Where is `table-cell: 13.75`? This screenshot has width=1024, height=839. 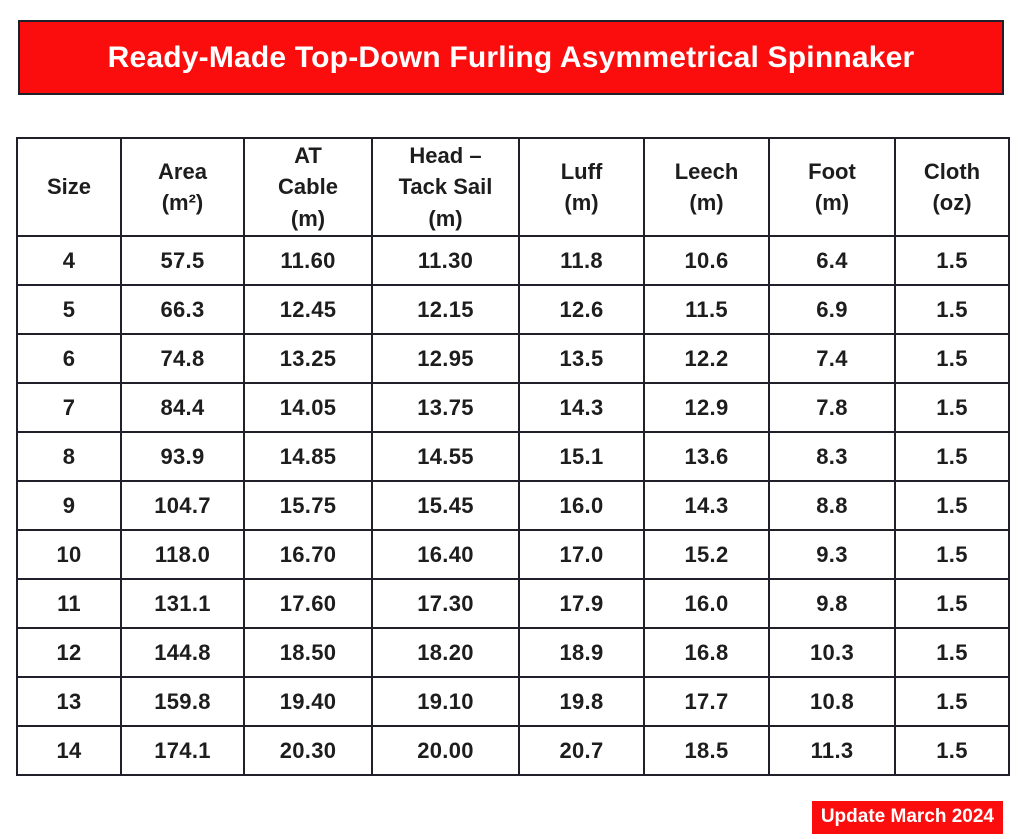
table-cell: 13.75 is located at coordinates (445, 407).